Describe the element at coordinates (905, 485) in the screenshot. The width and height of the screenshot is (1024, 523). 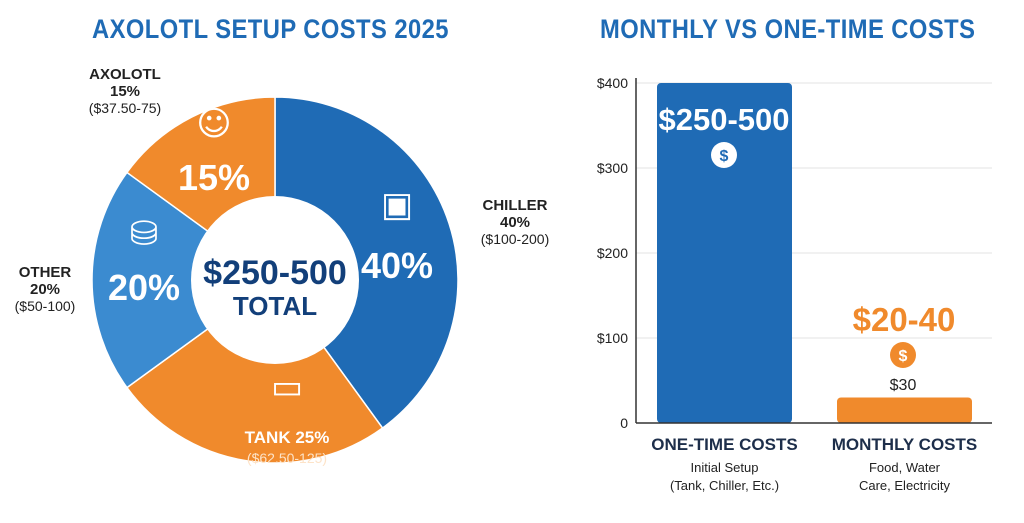
I see `category-sublabel: Care, Electricity` at that location.